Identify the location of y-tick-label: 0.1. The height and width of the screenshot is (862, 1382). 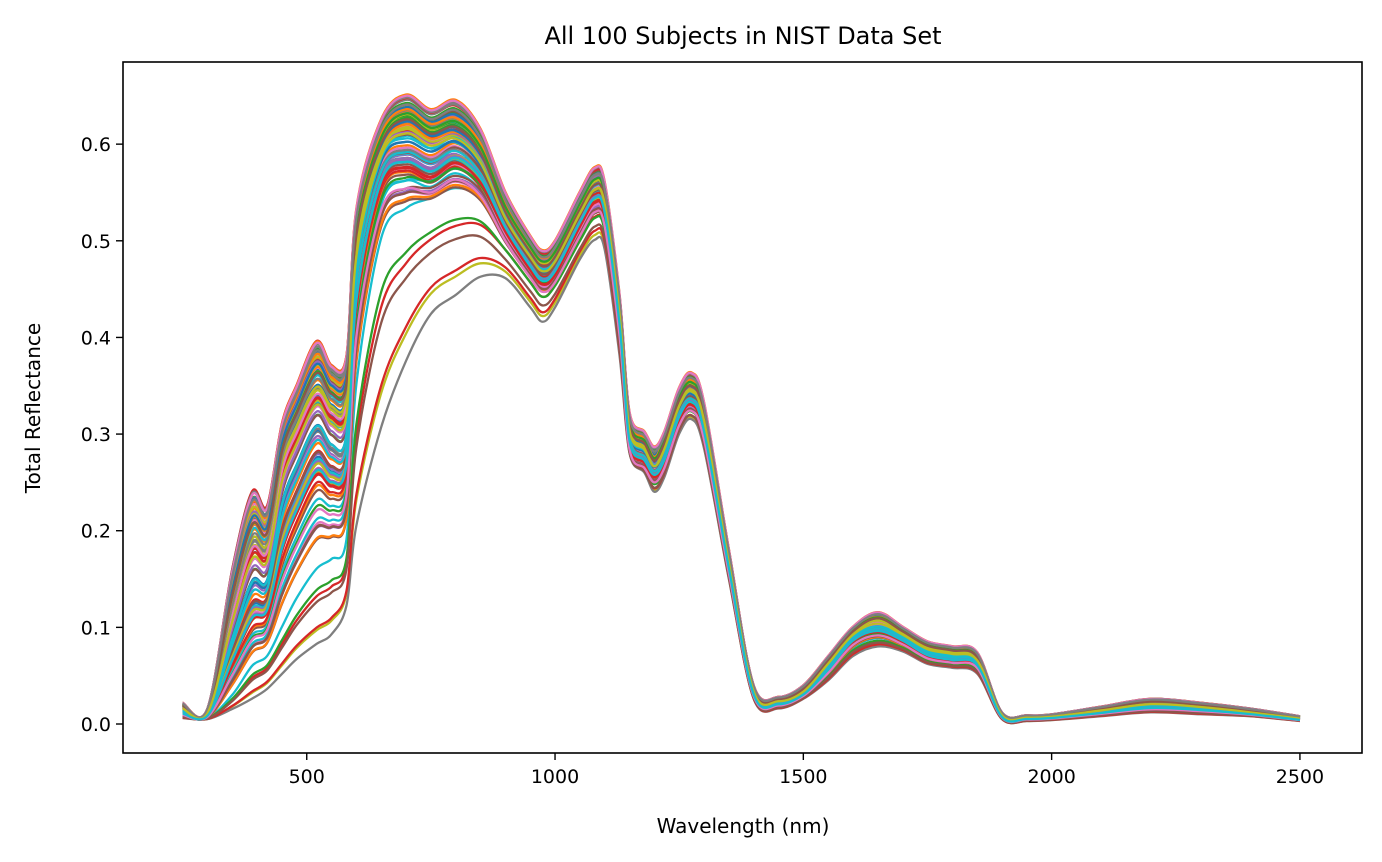
(96, 628).